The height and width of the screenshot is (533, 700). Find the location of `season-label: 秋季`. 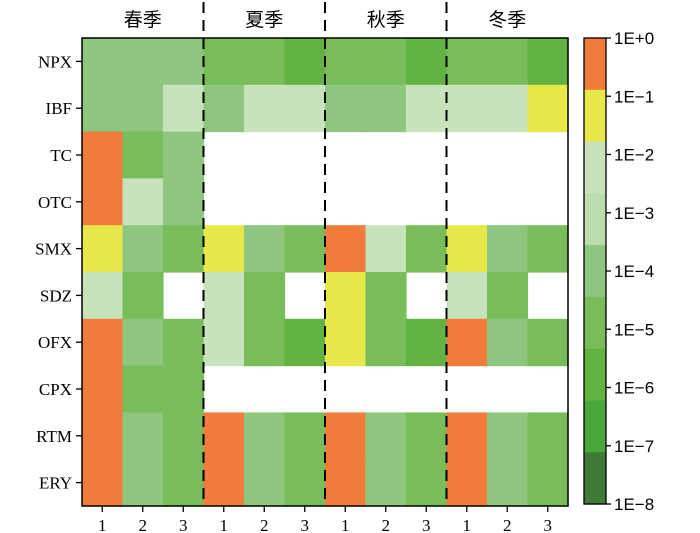

season-label: 秋季 is located at coordinates (386, 20).